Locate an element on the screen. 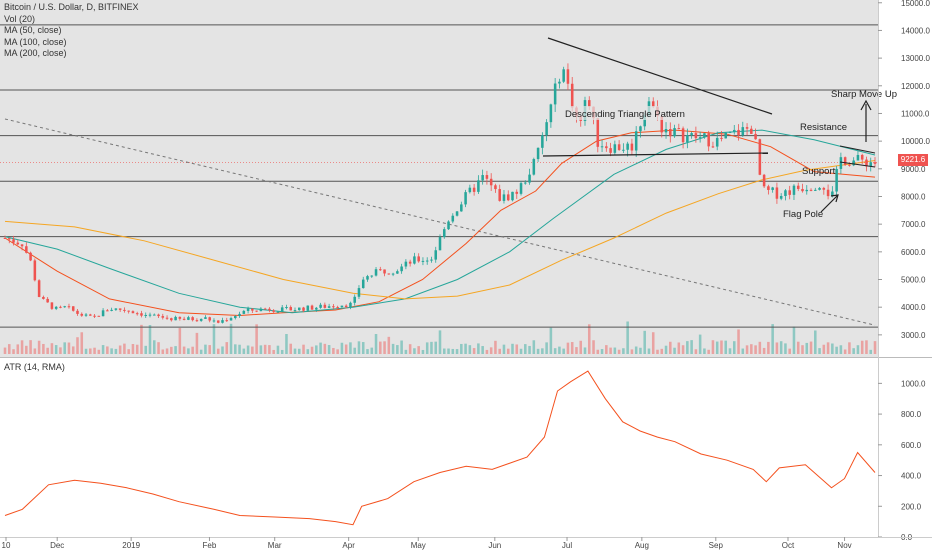  legend-ma200: MA (200, close) is located at coordinates (35, 53).